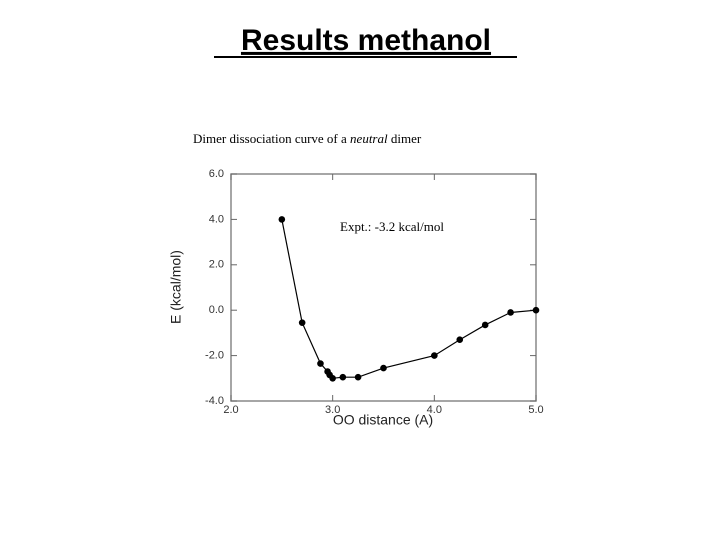 This screenshot has width=720, height=545. I want to click on slide-title: Results methanol, so click(366, 40).